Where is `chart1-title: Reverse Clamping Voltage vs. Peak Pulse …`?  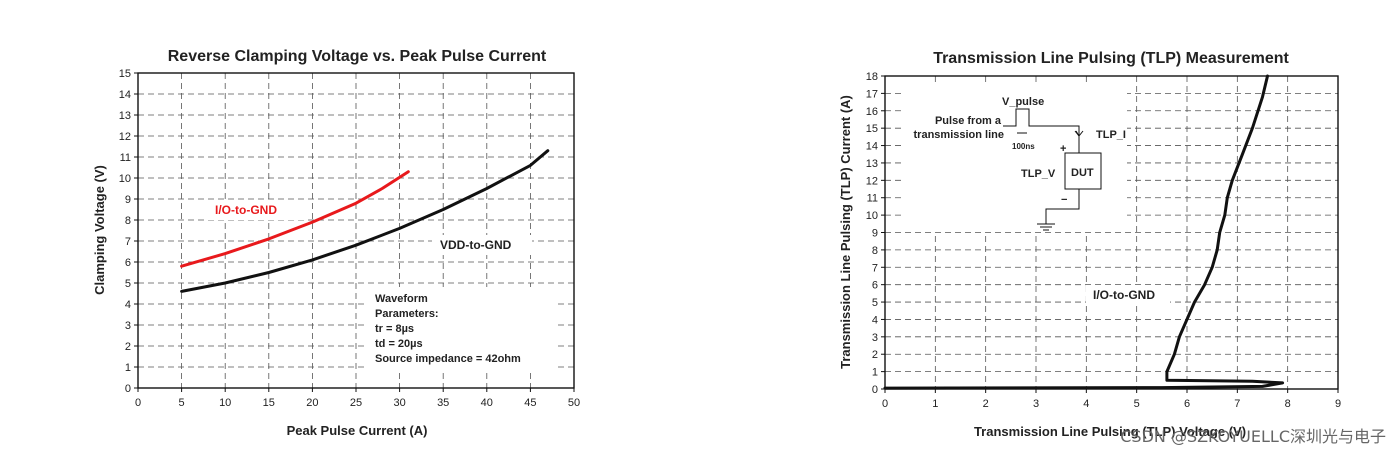 chart1-title: Reverse Clamping Voltage vs. Peak Pulse … is located at coordinates (357, 56).